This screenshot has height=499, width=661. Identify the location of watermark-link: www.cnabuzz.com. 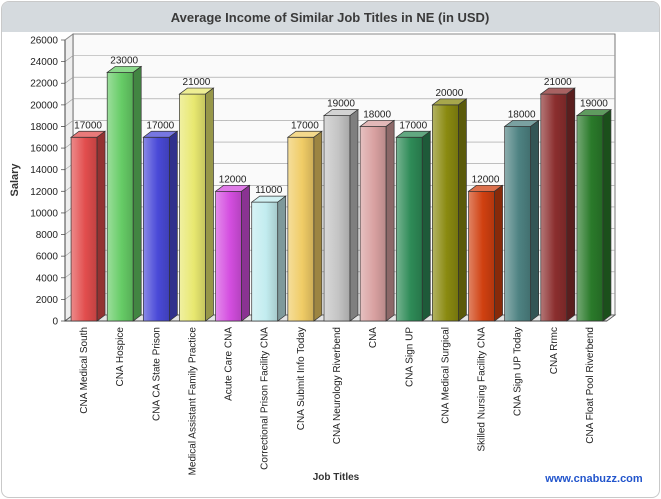
(593, 479).